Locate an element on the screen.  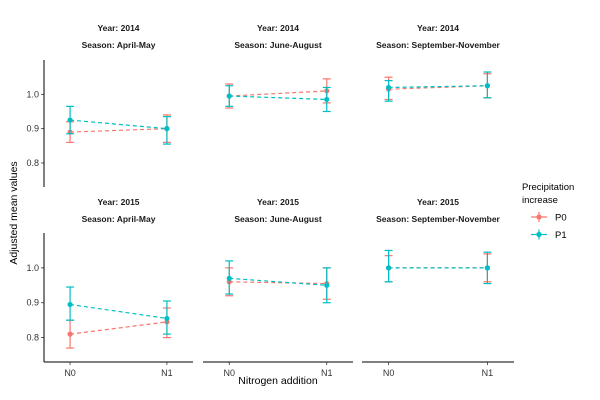
facet-panel-r2-c1: Year: 2015 Season: April-May N0 N1 is located at coordinates (118, 287).